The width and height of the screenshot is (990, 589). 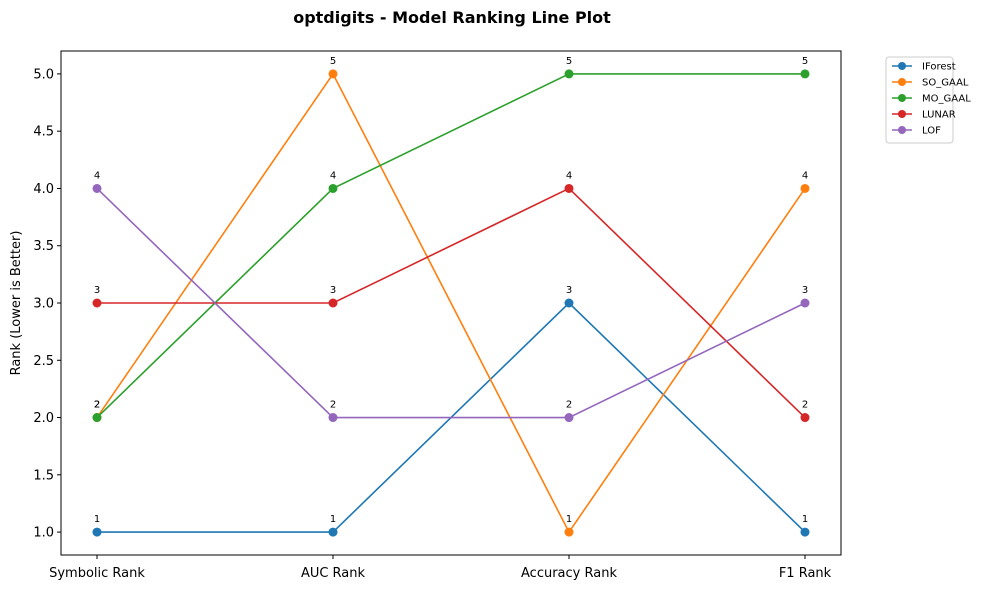 I want to click on legend-item-so_gaal: SO_GAAL, so click(x=930, y=83).